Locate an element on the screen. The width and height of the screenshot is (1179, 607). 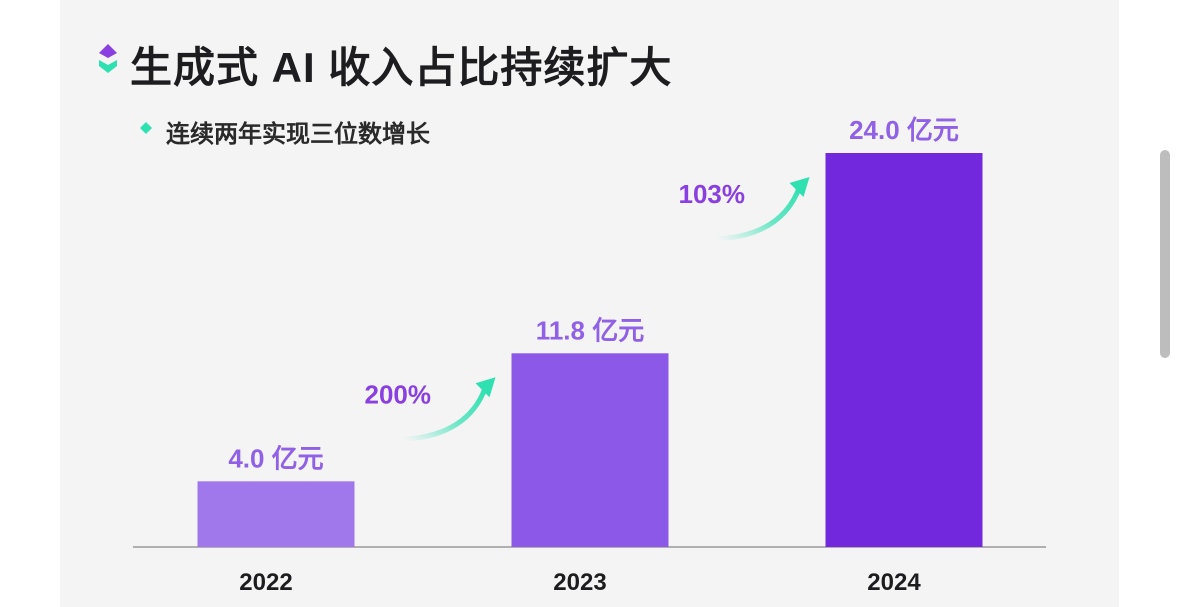
x-tick-label-2022: 2022 is located at coordinates (265, 582).